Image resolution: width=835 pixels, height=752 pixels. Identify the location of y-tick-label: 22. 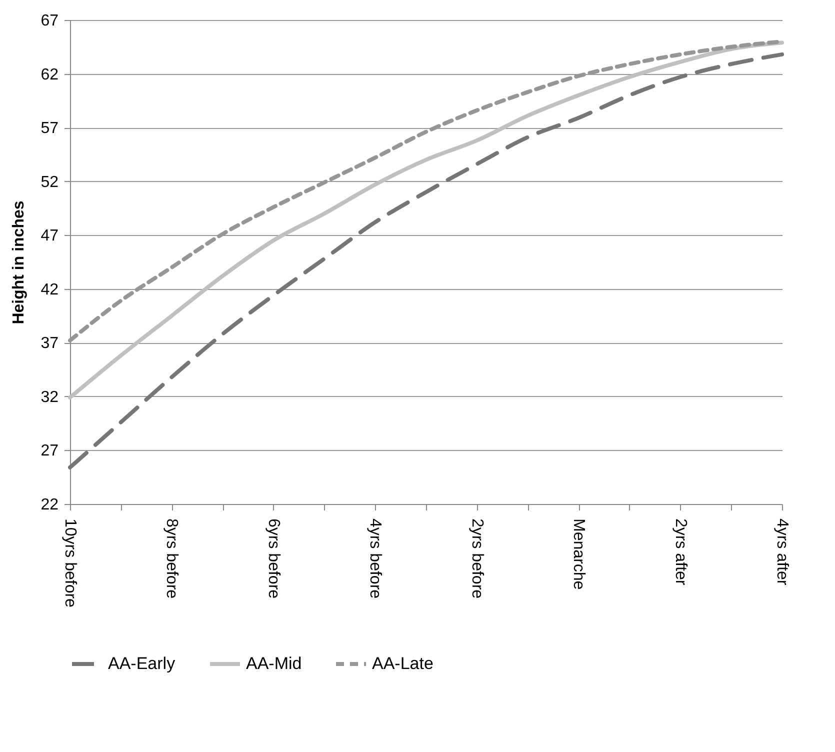
(49, 505).